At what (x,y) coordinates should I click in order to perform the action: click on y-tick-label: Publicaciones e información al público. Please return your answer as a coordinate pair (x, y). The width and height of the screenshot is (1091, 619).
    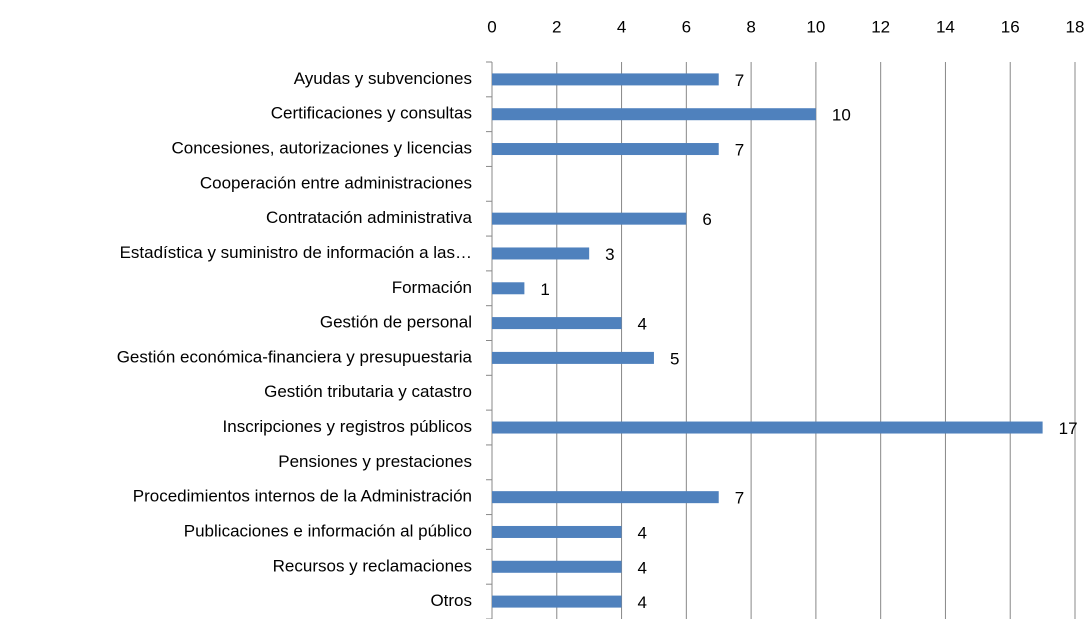
    Looking at the image, I should click on (328, 530).